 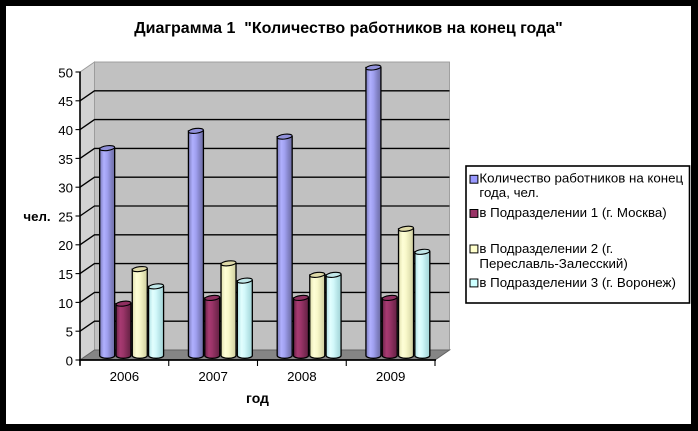 I want to click on svg-text: чел., so click(x=36, y=216).